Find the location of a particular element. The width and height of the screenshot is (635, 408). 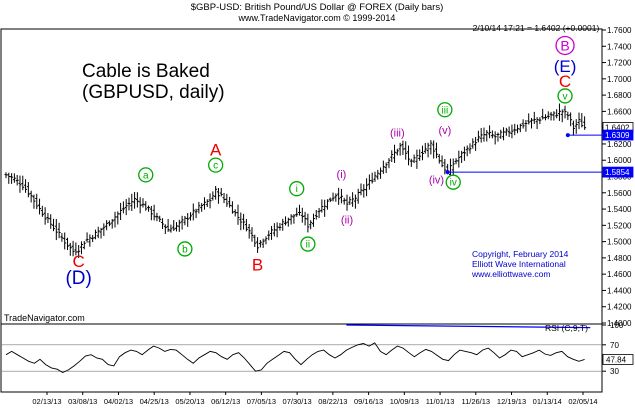

y-tick-label: 1.6200 is located at coordinates (619, 144).